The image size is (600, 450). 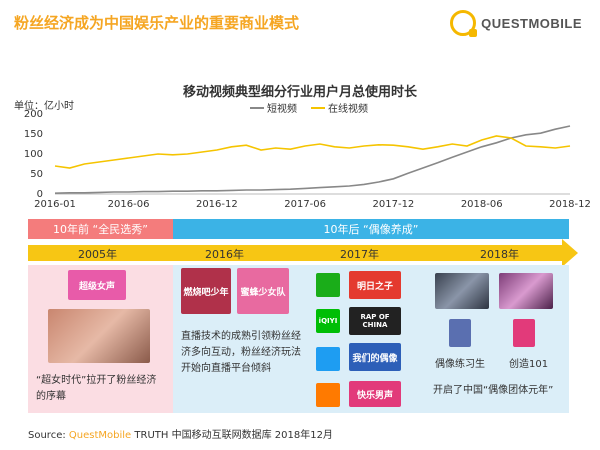 I want to click on source-prefix: Source:, so click(x=47, y=435).